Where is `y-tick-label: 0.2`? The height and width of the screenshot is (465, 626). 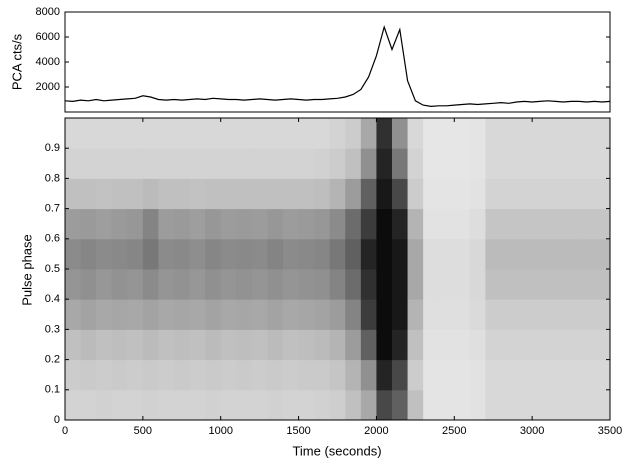
y-tick-label: 0.2 is located at coordinates (52, 360).